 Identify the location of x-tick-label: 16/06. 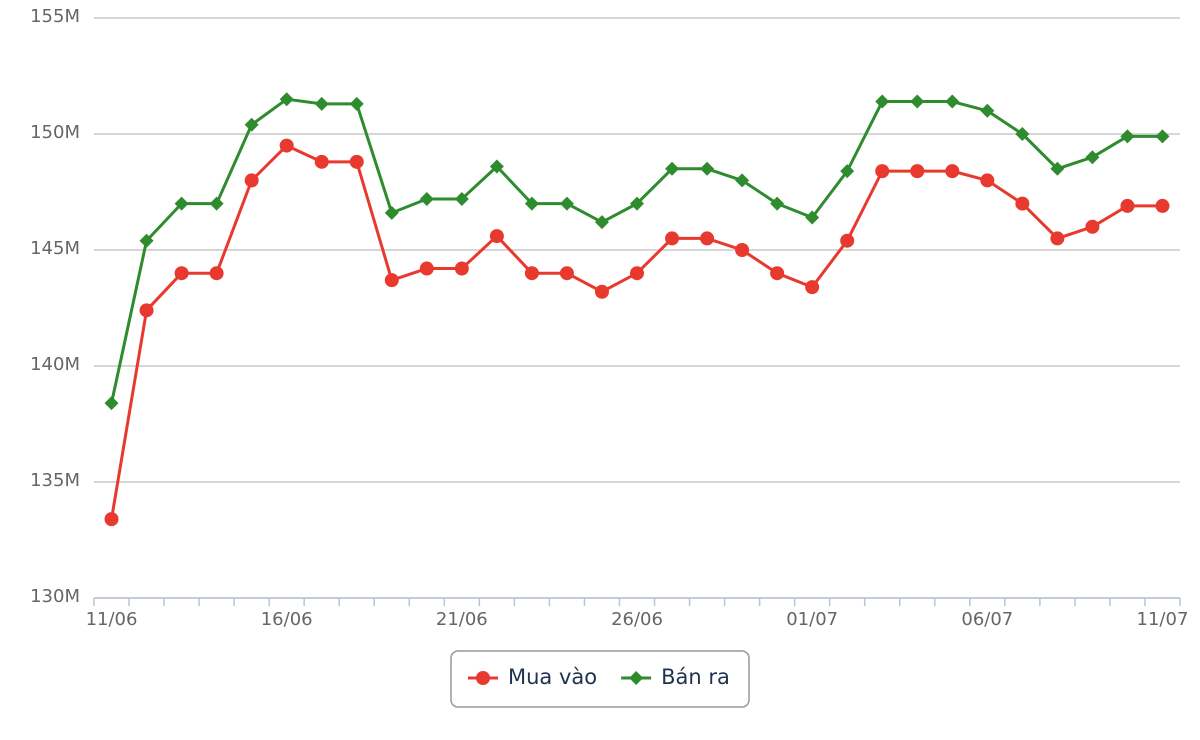
(287, 619).